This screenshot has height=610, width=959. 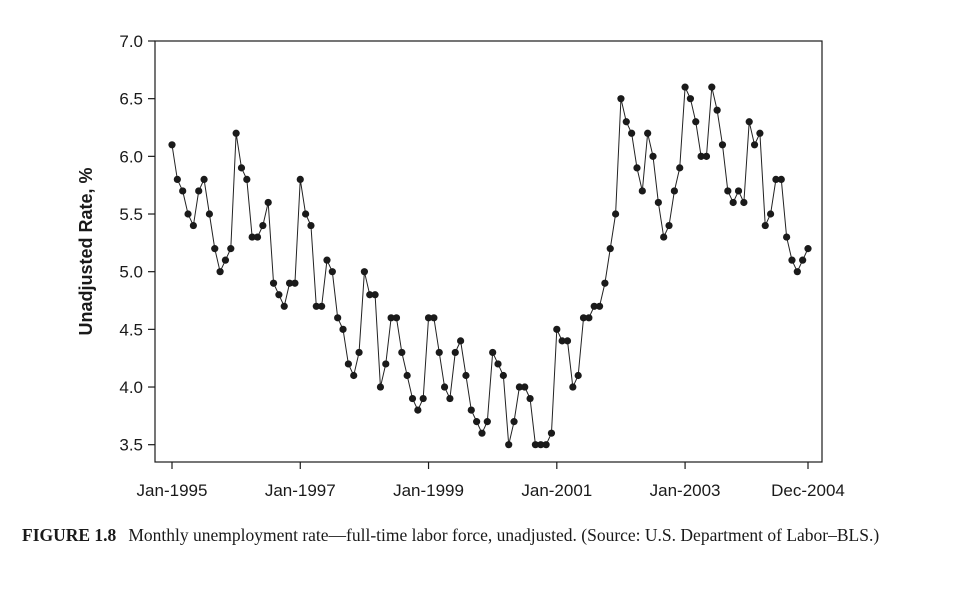 I want to click on y-tick-label: 6.0, so click(x=131, y=156).